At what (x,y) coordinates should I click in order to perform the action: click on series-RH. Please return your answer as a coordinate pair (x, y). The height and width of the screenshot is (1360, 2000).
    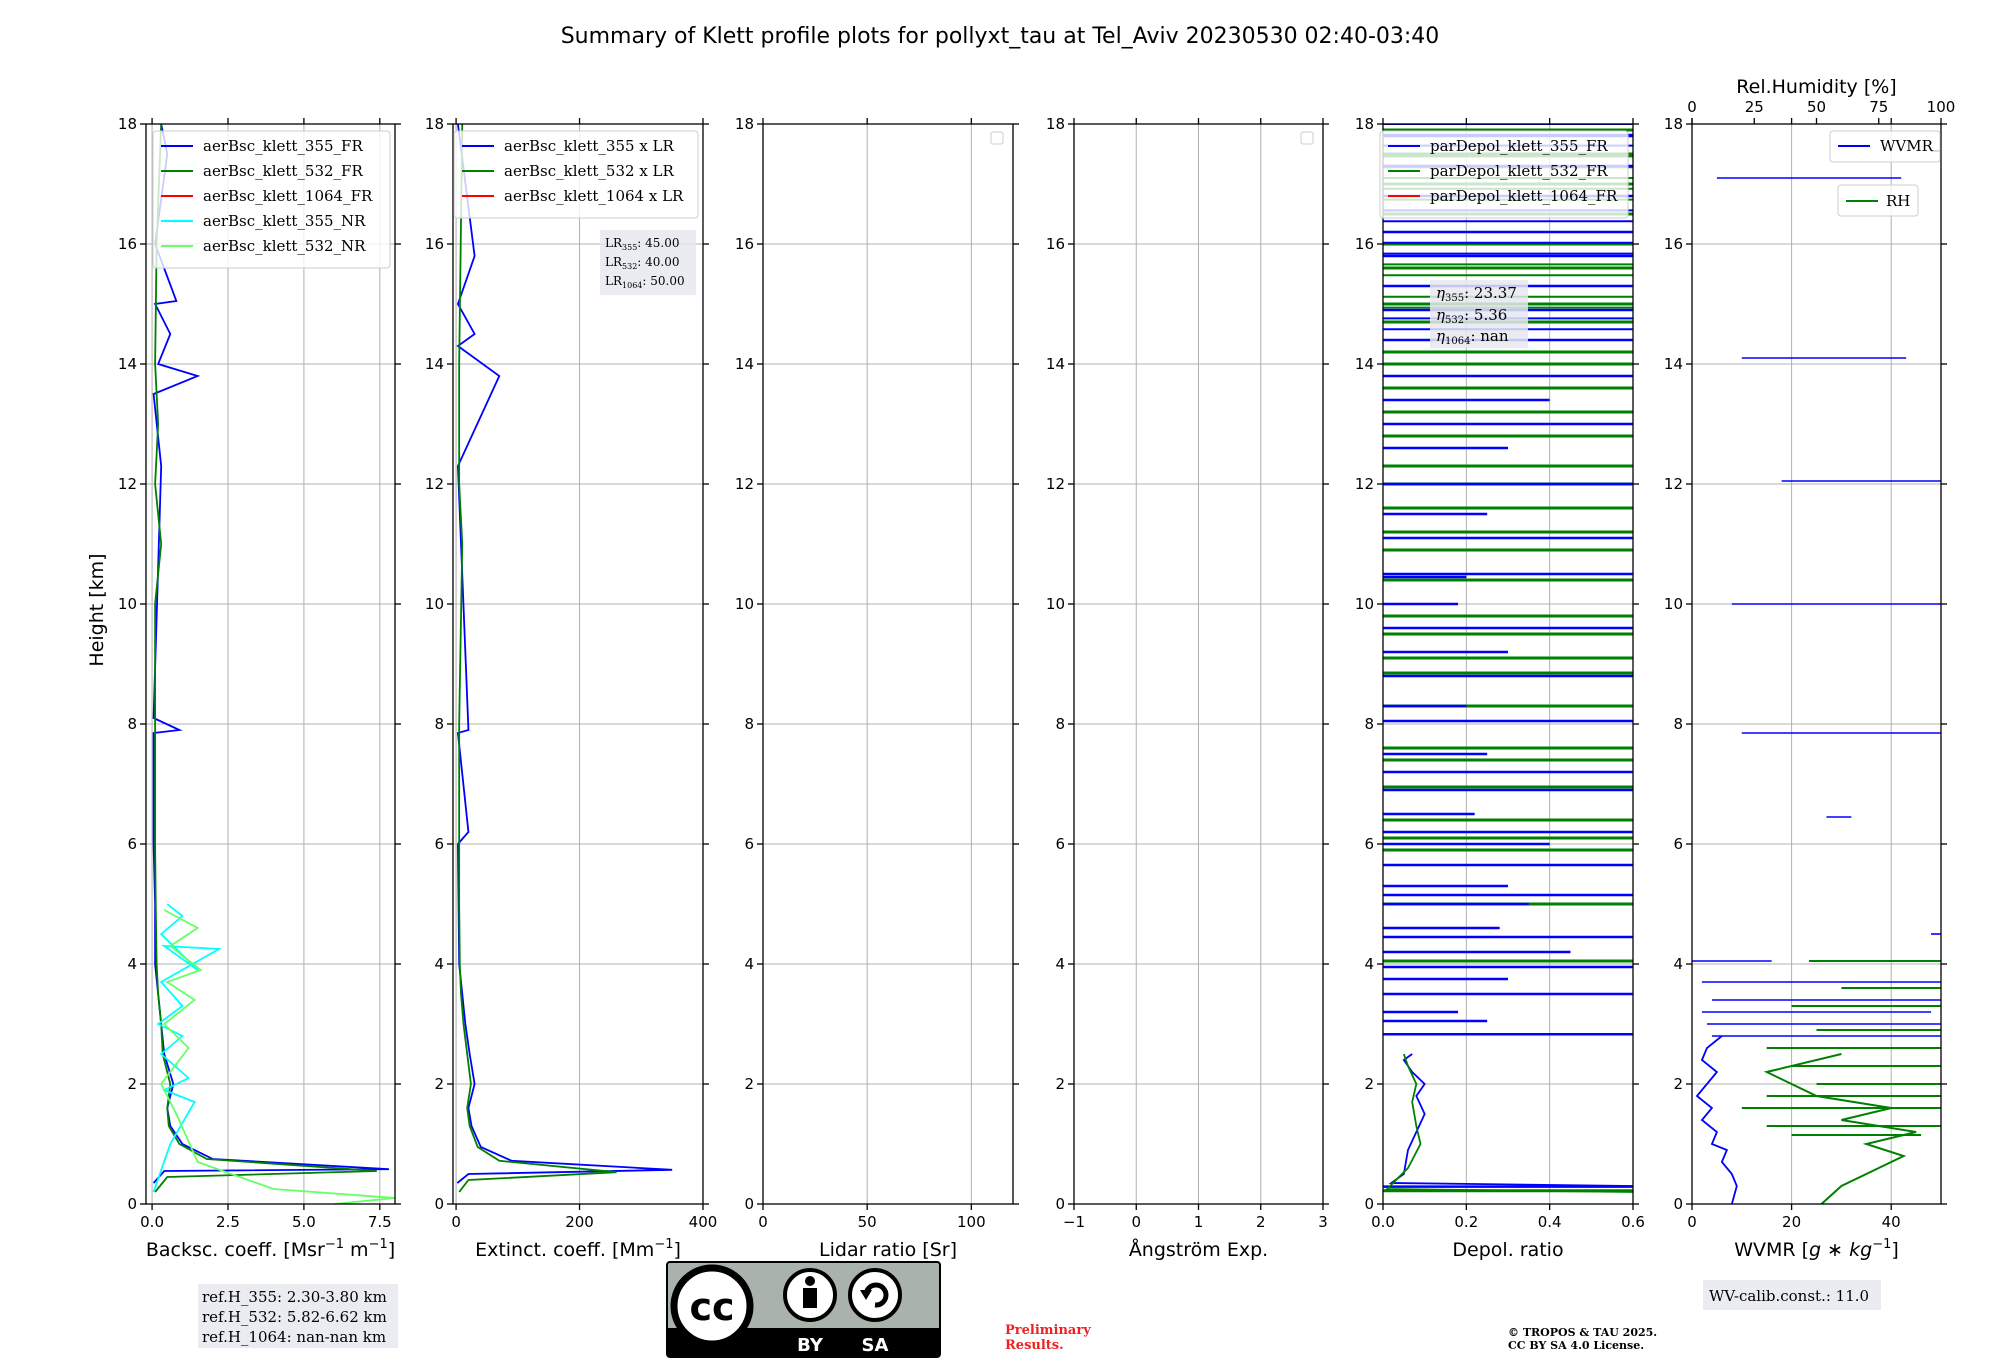
    Looking at the image, I should click on (1840, 1128).